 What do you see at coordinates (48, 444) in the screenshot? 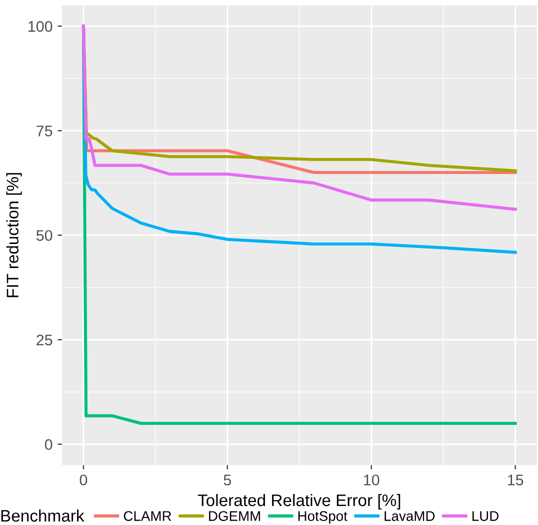
I see `y-tick-label: 0` at bounding box center [48, 444].